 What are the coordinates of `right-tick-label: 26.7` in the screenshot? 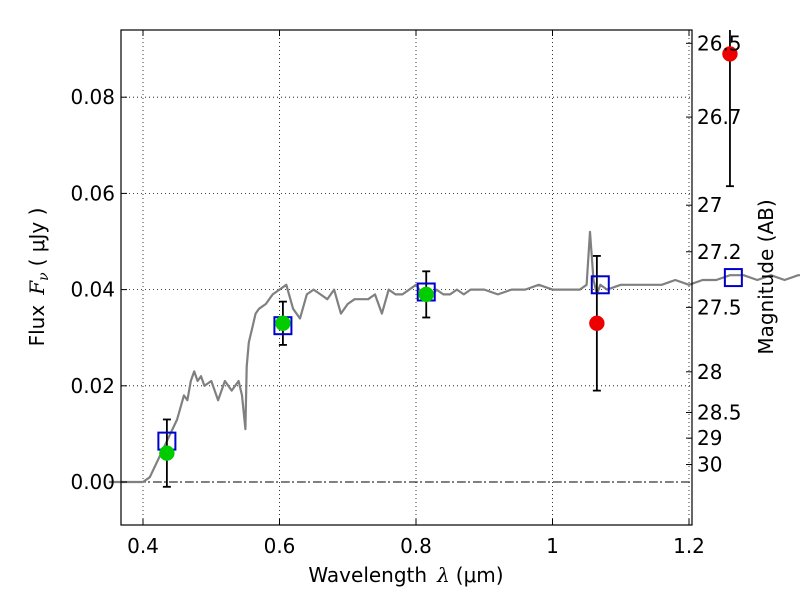 It's located at (719, 117).